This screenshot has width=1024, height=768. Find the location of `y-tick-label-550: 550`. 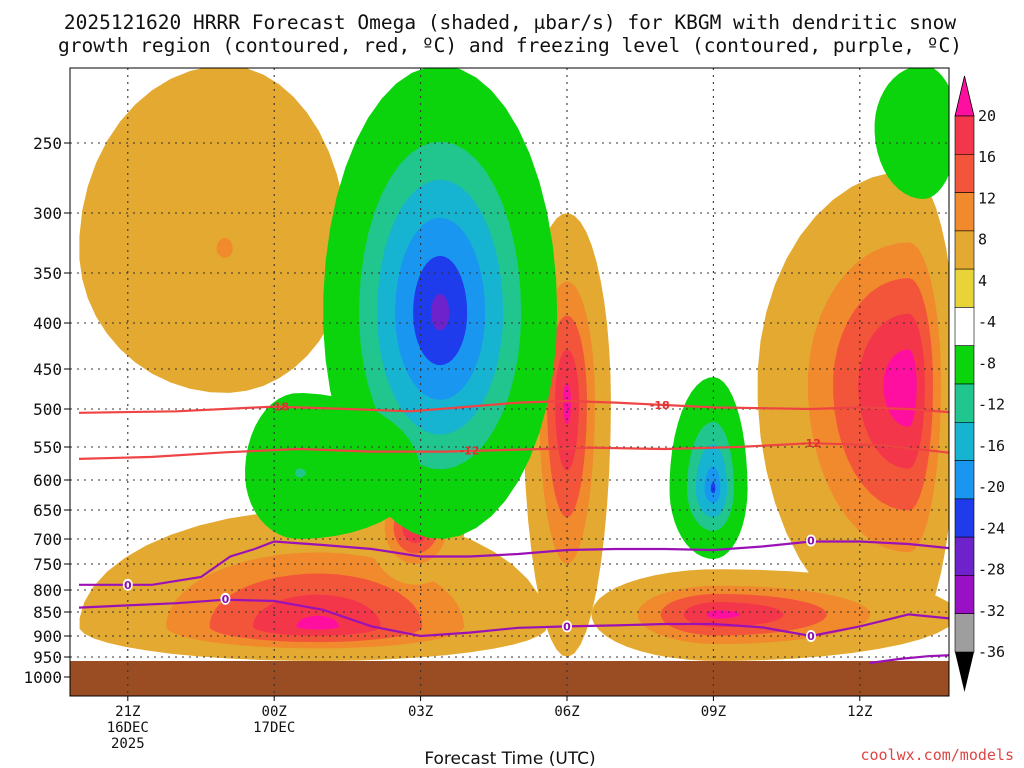

y-tick-label-550: 550 is located at coordinates (47, 447).